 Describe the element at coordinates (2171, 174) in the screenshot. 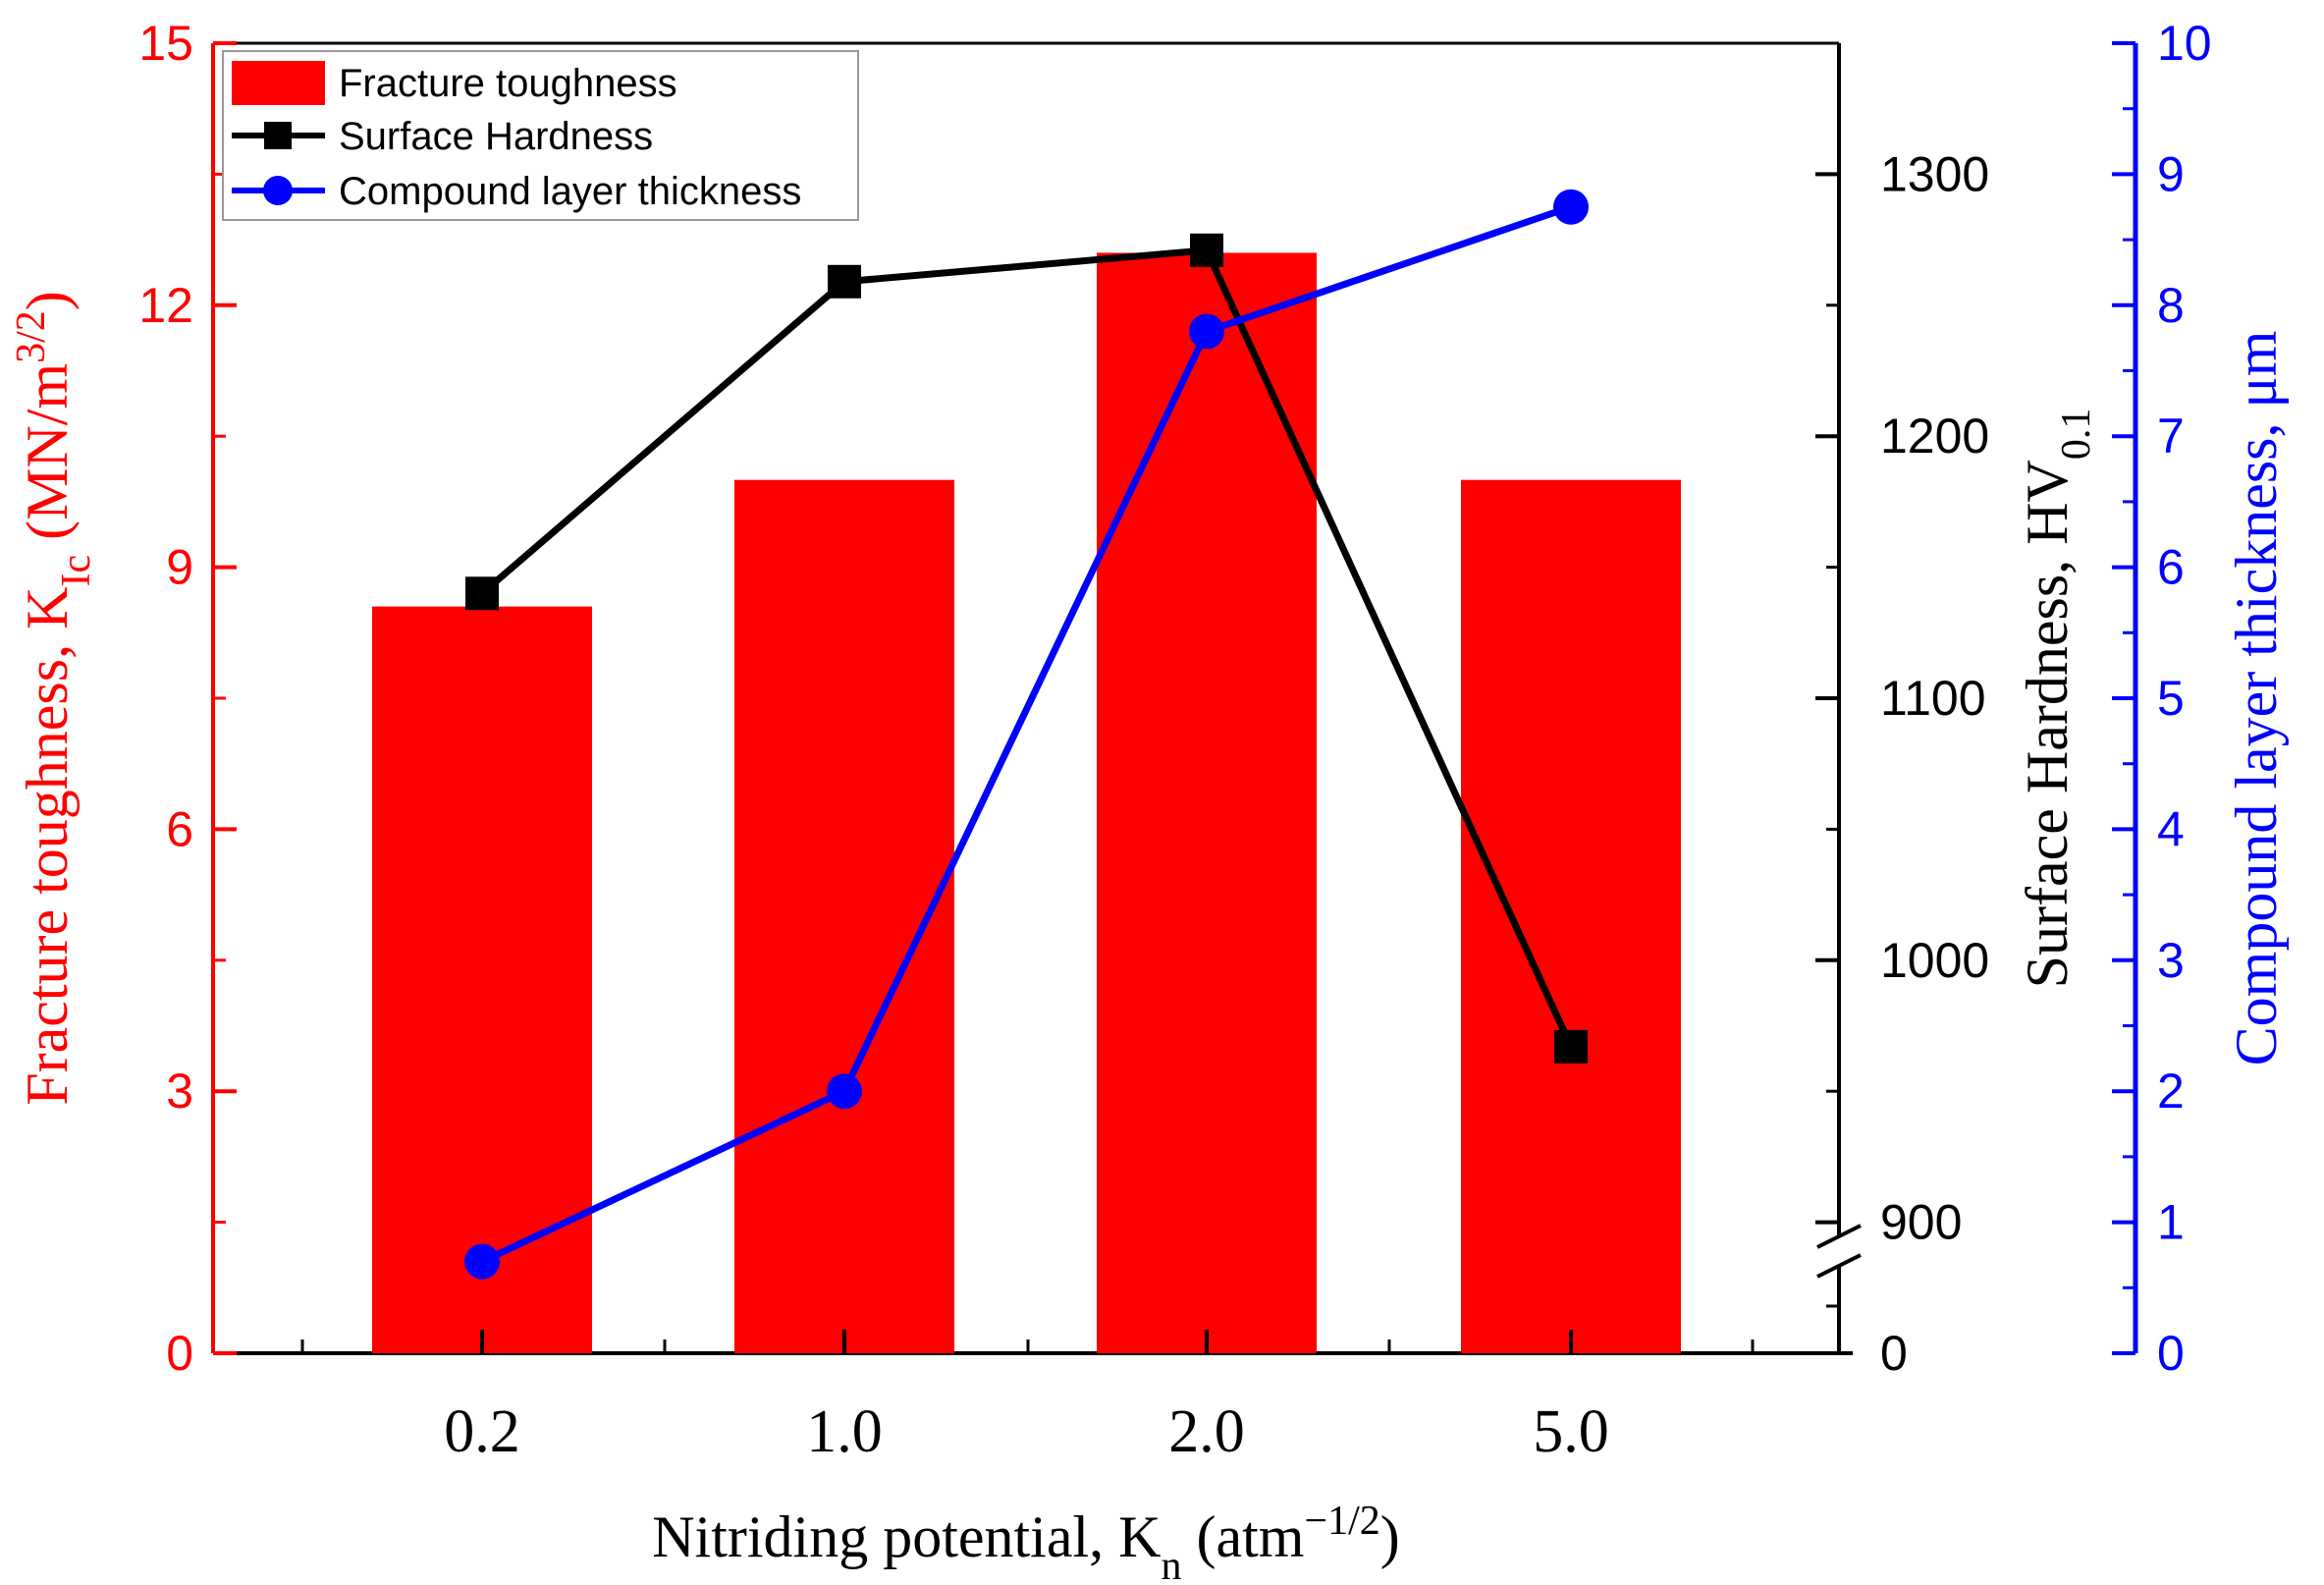

I see `thickness-tick-label-9: 9` at that location.